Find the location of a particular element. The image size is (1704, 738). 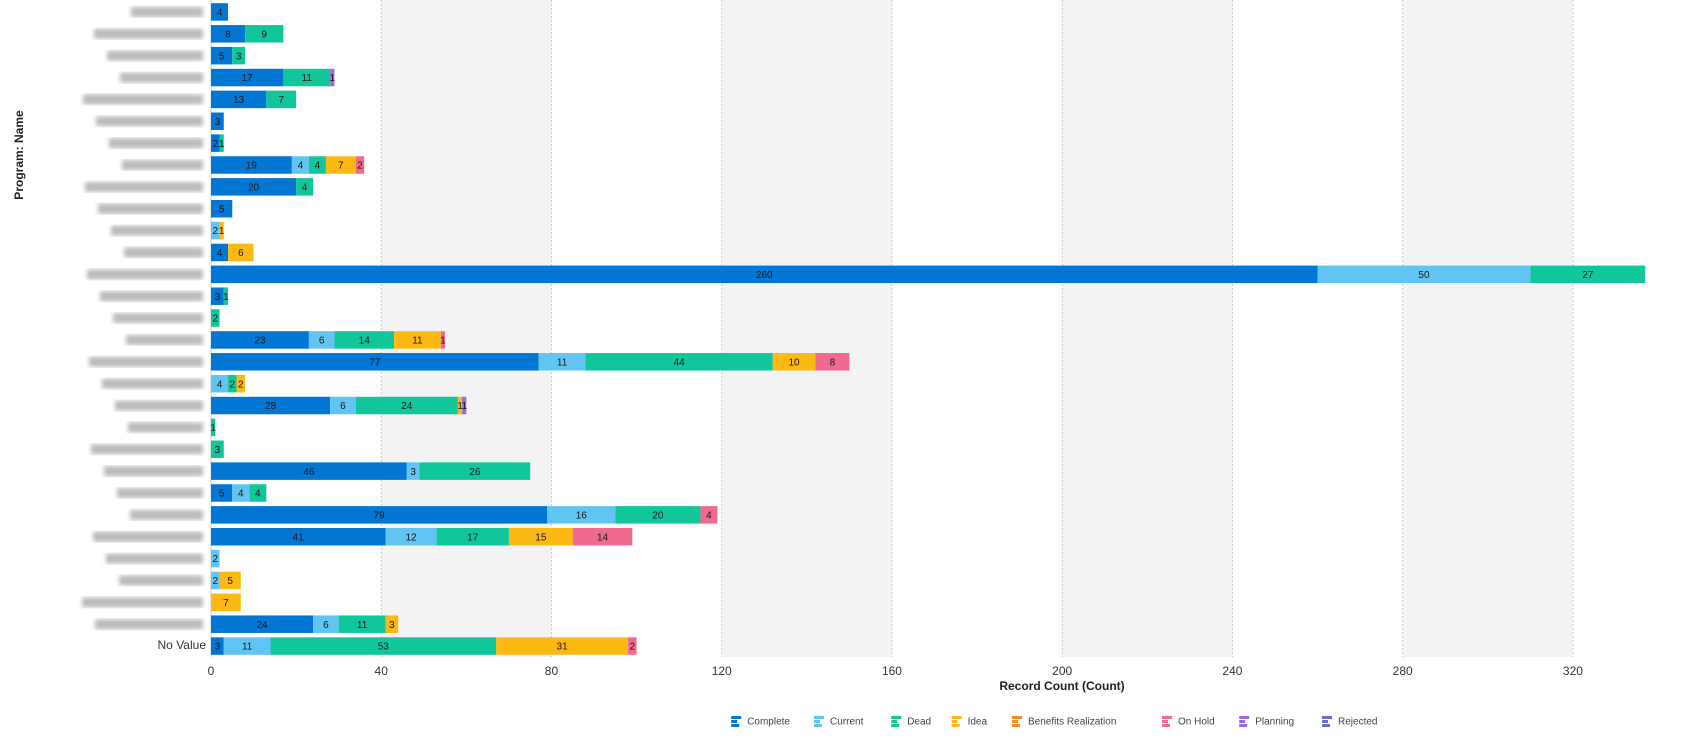

legend-label: Rejected is located at coordinates (1357, 722).